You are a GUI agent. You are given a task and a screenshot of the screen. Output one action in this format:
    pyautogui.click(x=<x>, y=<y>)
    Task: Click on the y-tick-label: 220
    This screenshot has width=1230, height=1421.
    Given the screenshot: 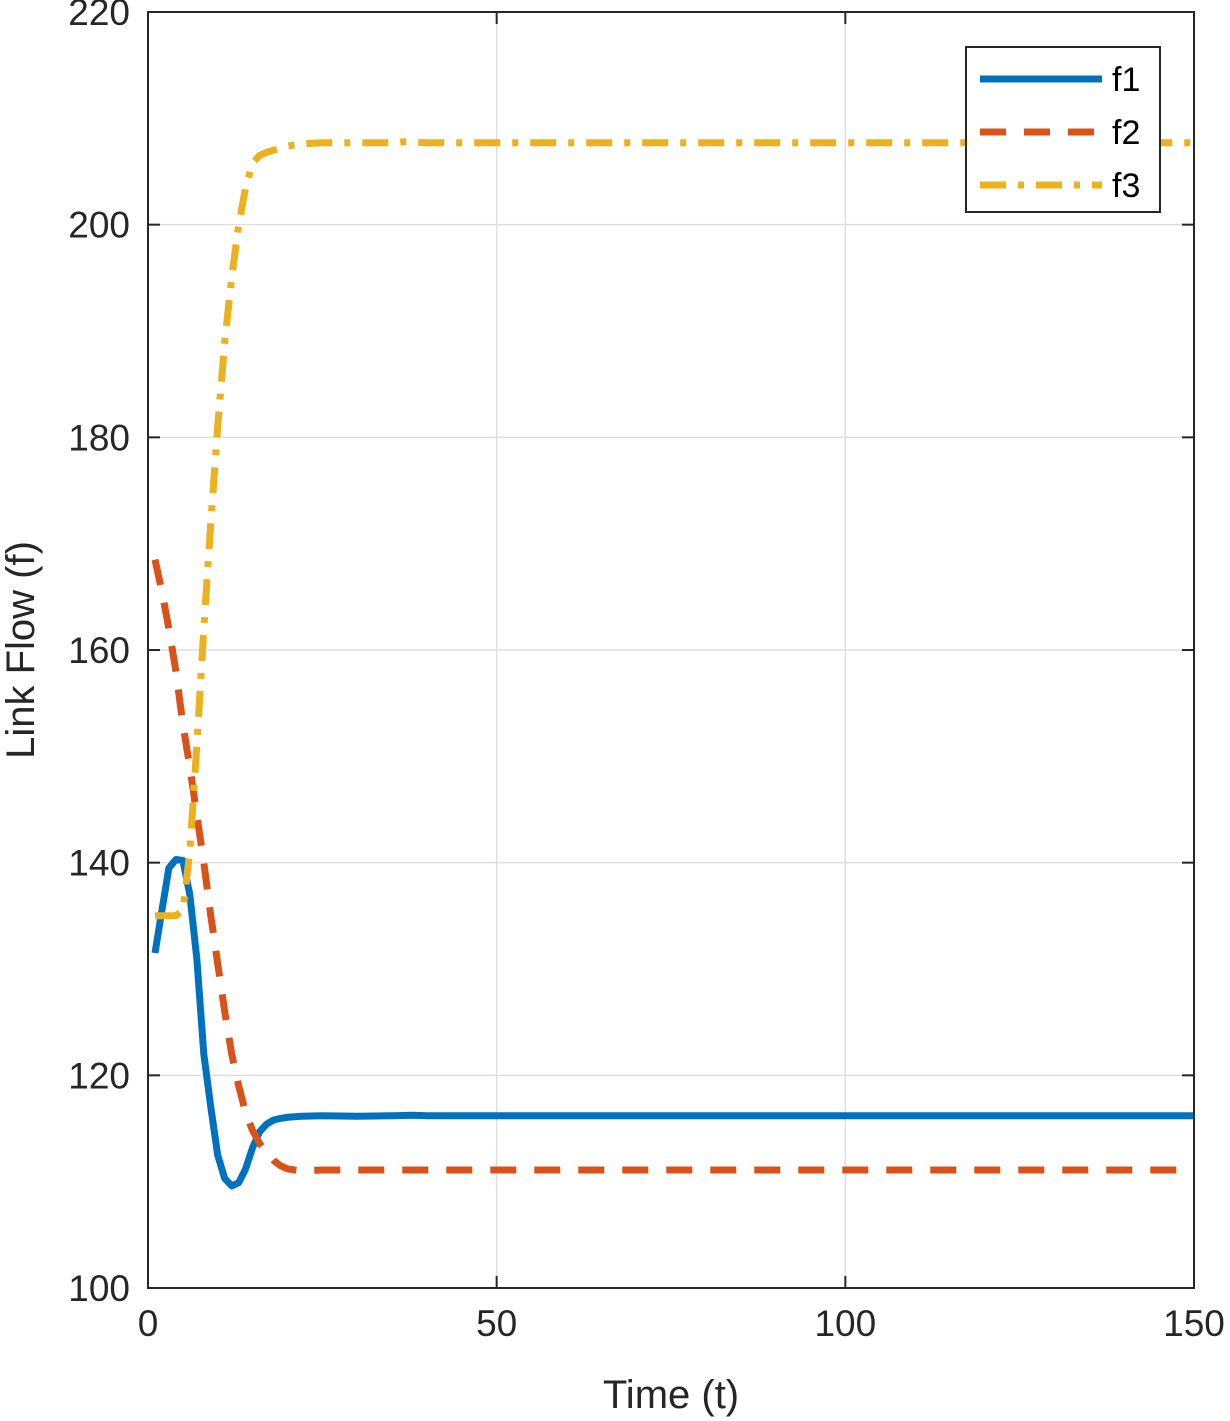 What is the action you would take?
    pyautogui.click(x=99, y=16)
    